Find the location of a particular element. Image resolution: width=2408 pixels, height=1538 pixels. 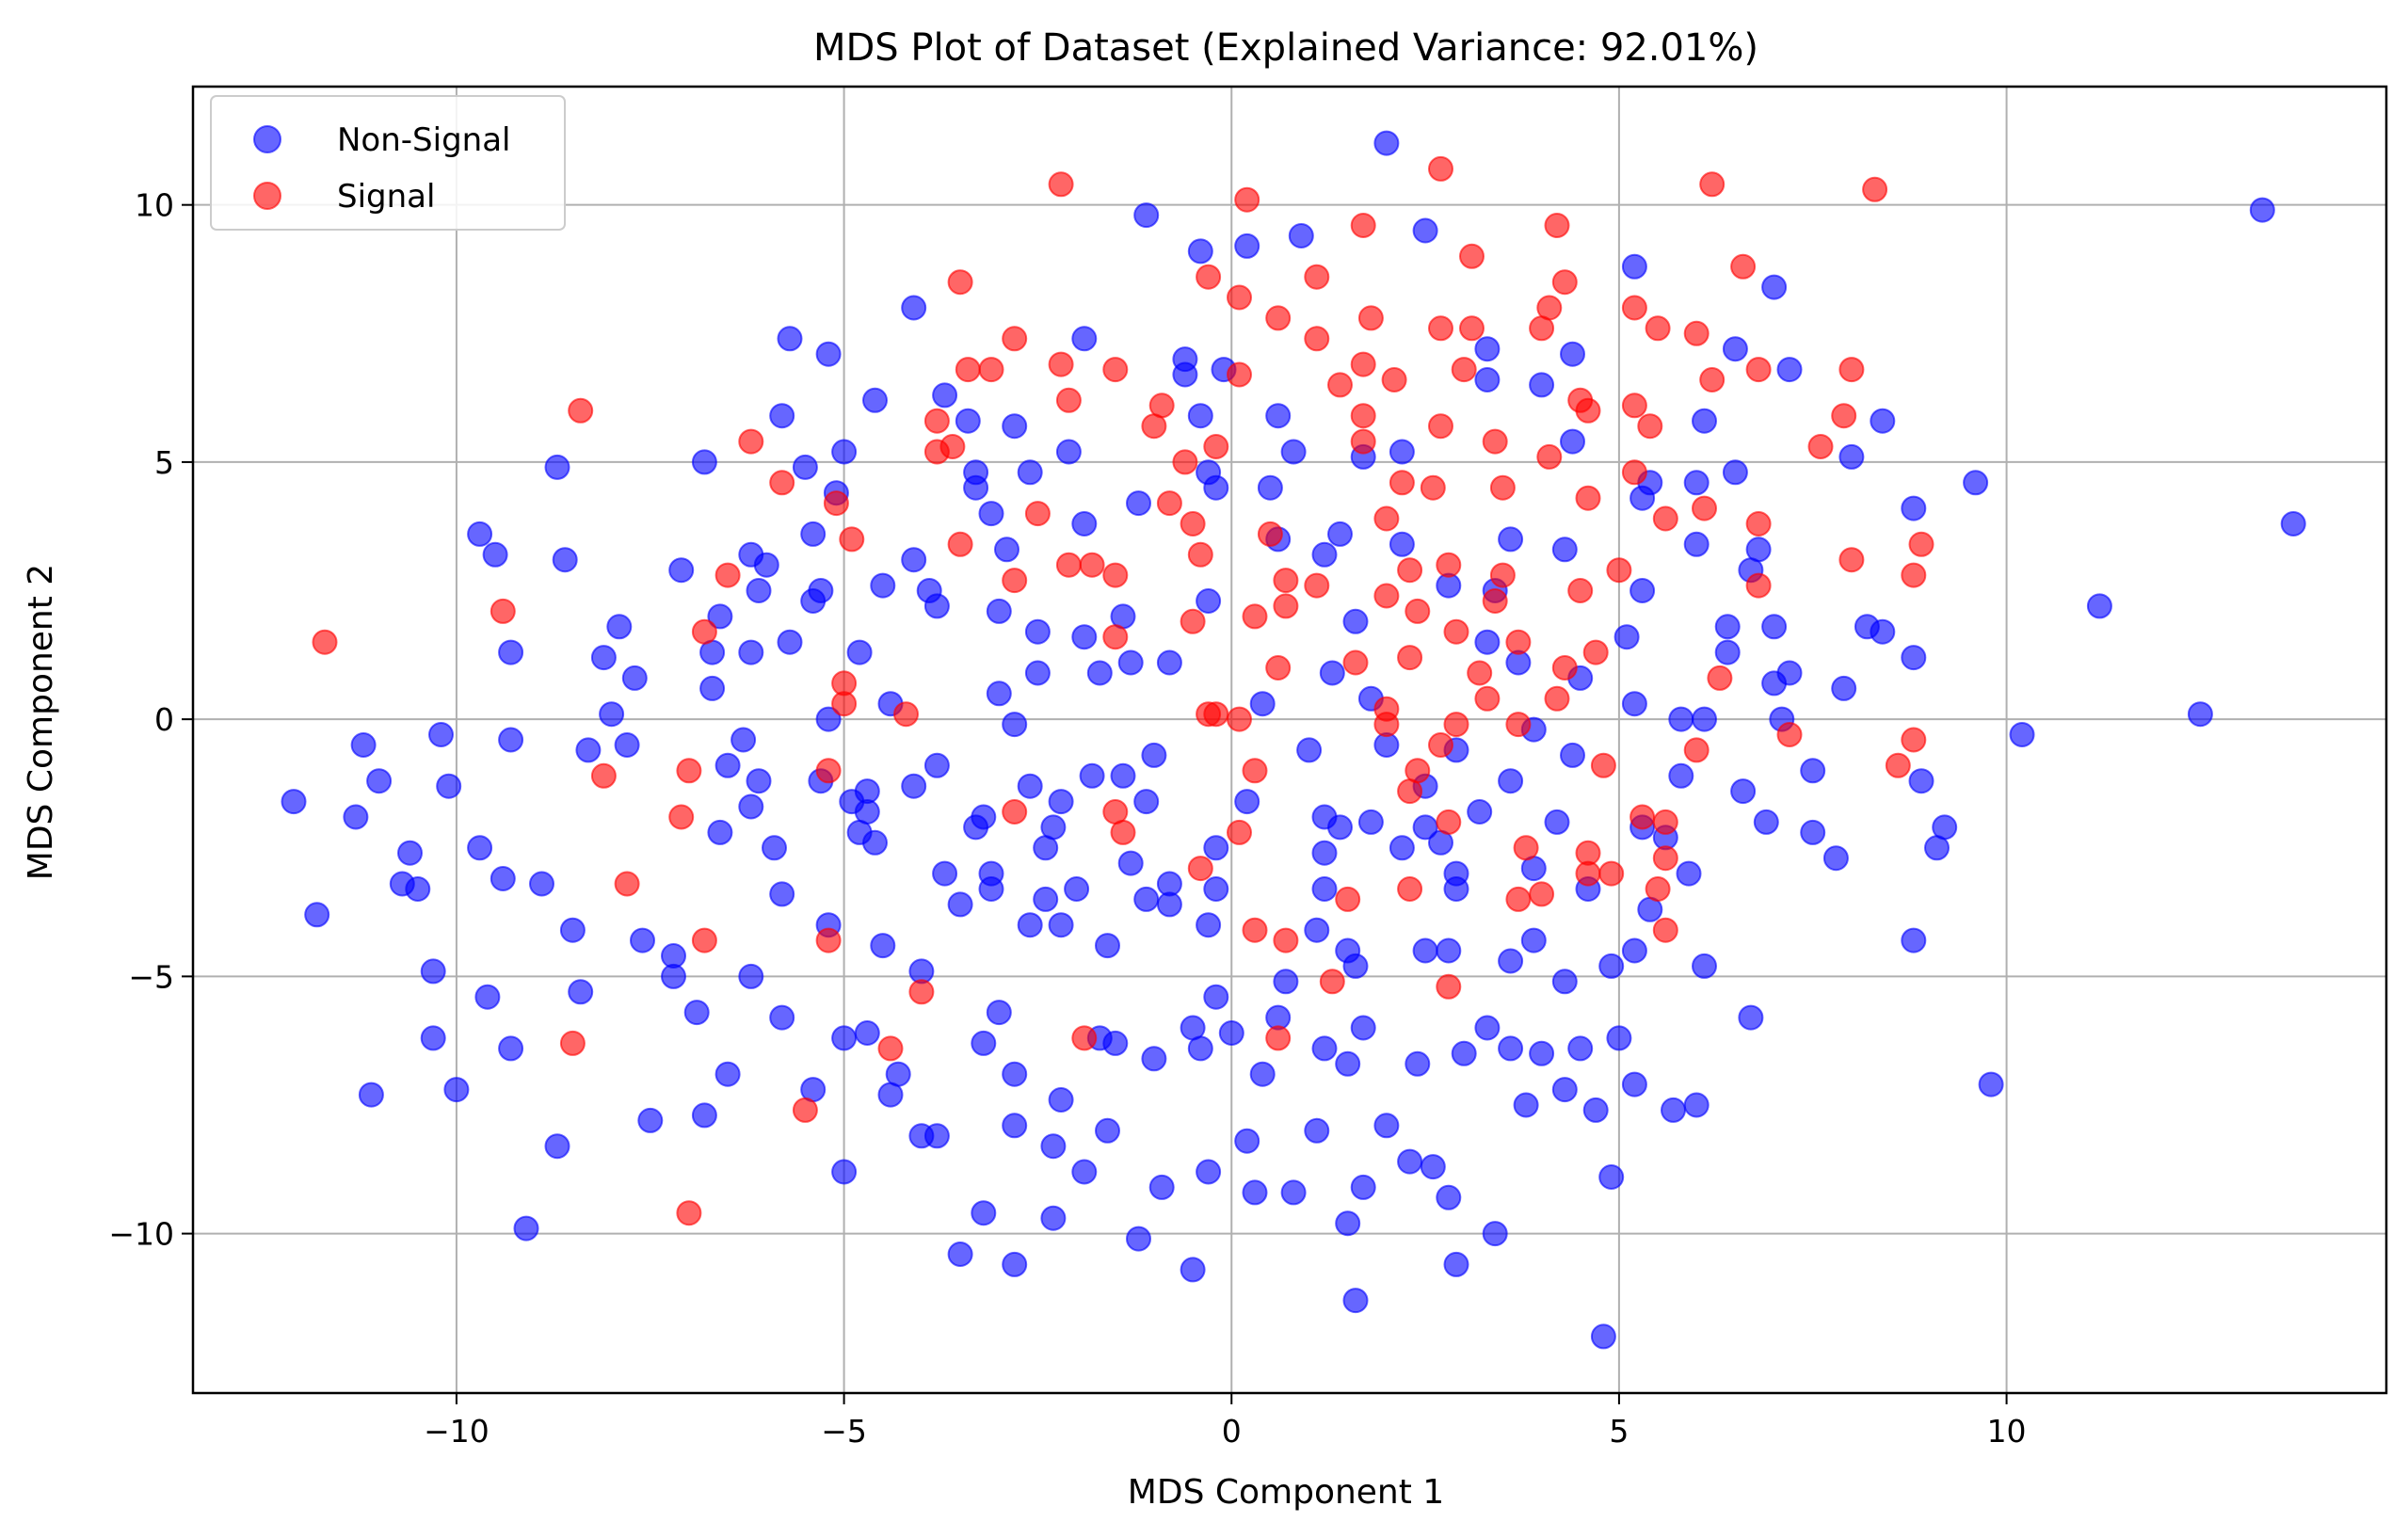

y-tick-label: 10 is located at coordinates (154, 205).